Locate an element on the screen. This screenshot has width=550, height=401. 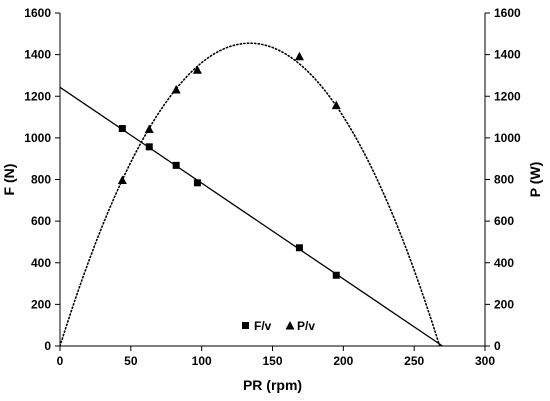
x-tick-label: 150 is located at coordinates (272, 361).